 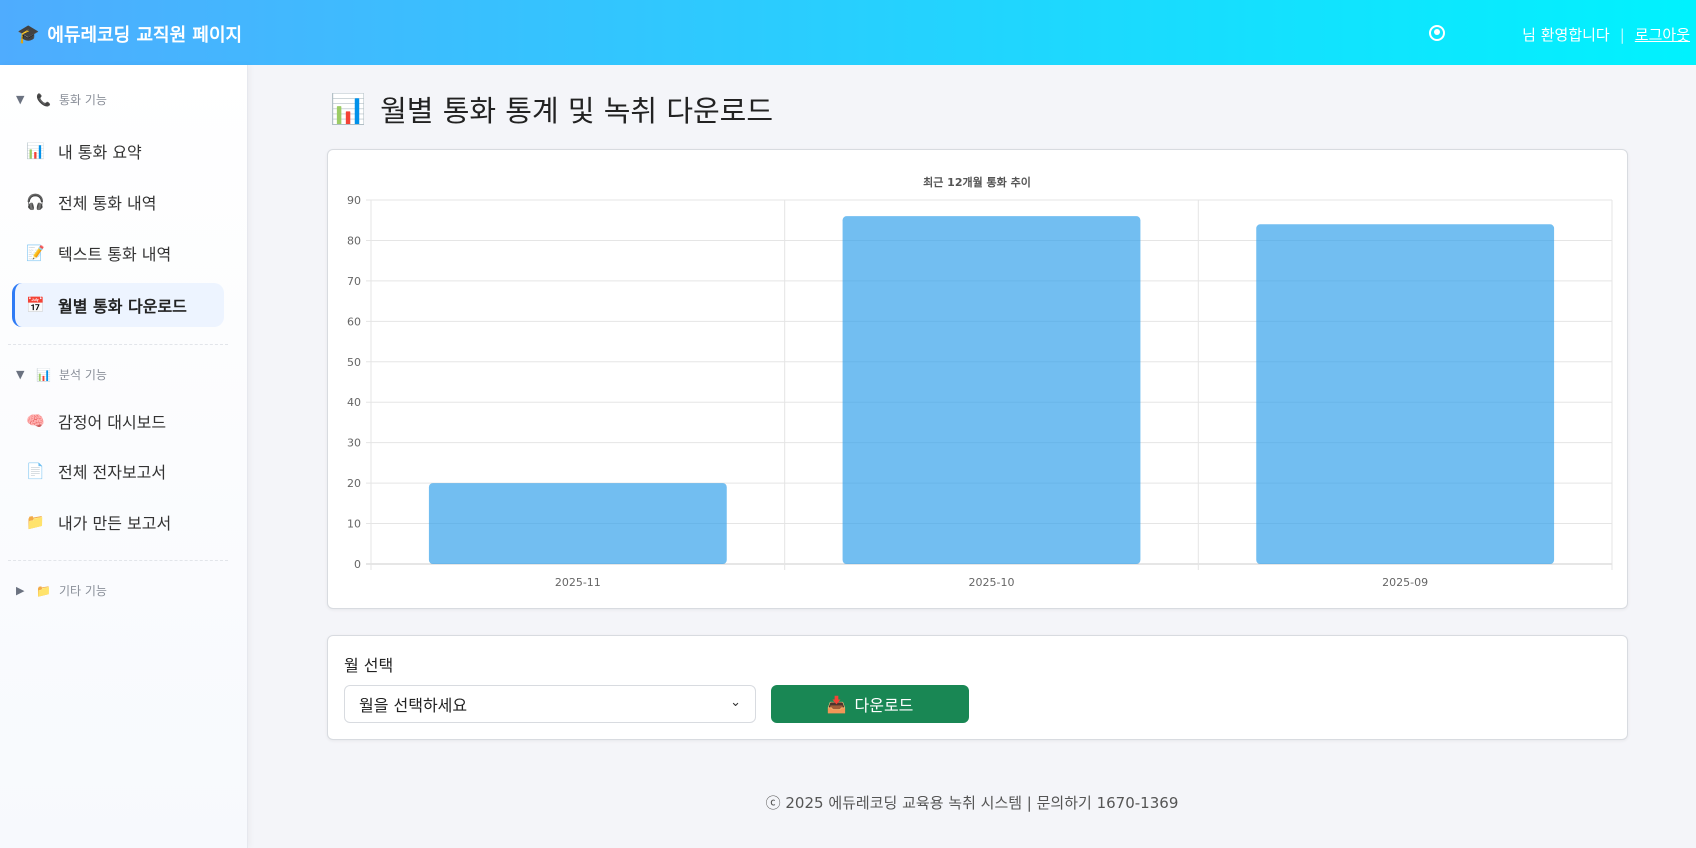 I want to click on x-tick-label: 2025-09, so click(x=1405, y=582).